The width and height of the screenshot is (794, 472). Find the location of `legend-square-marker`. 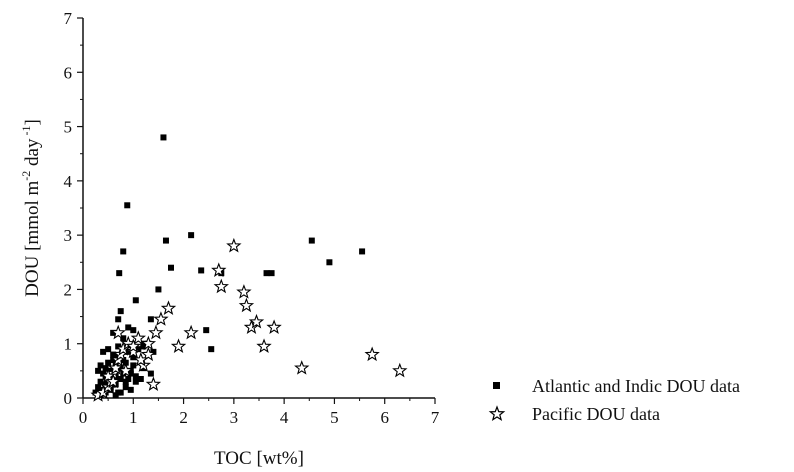

legend-square-marker is located at coordinates (496, 385).